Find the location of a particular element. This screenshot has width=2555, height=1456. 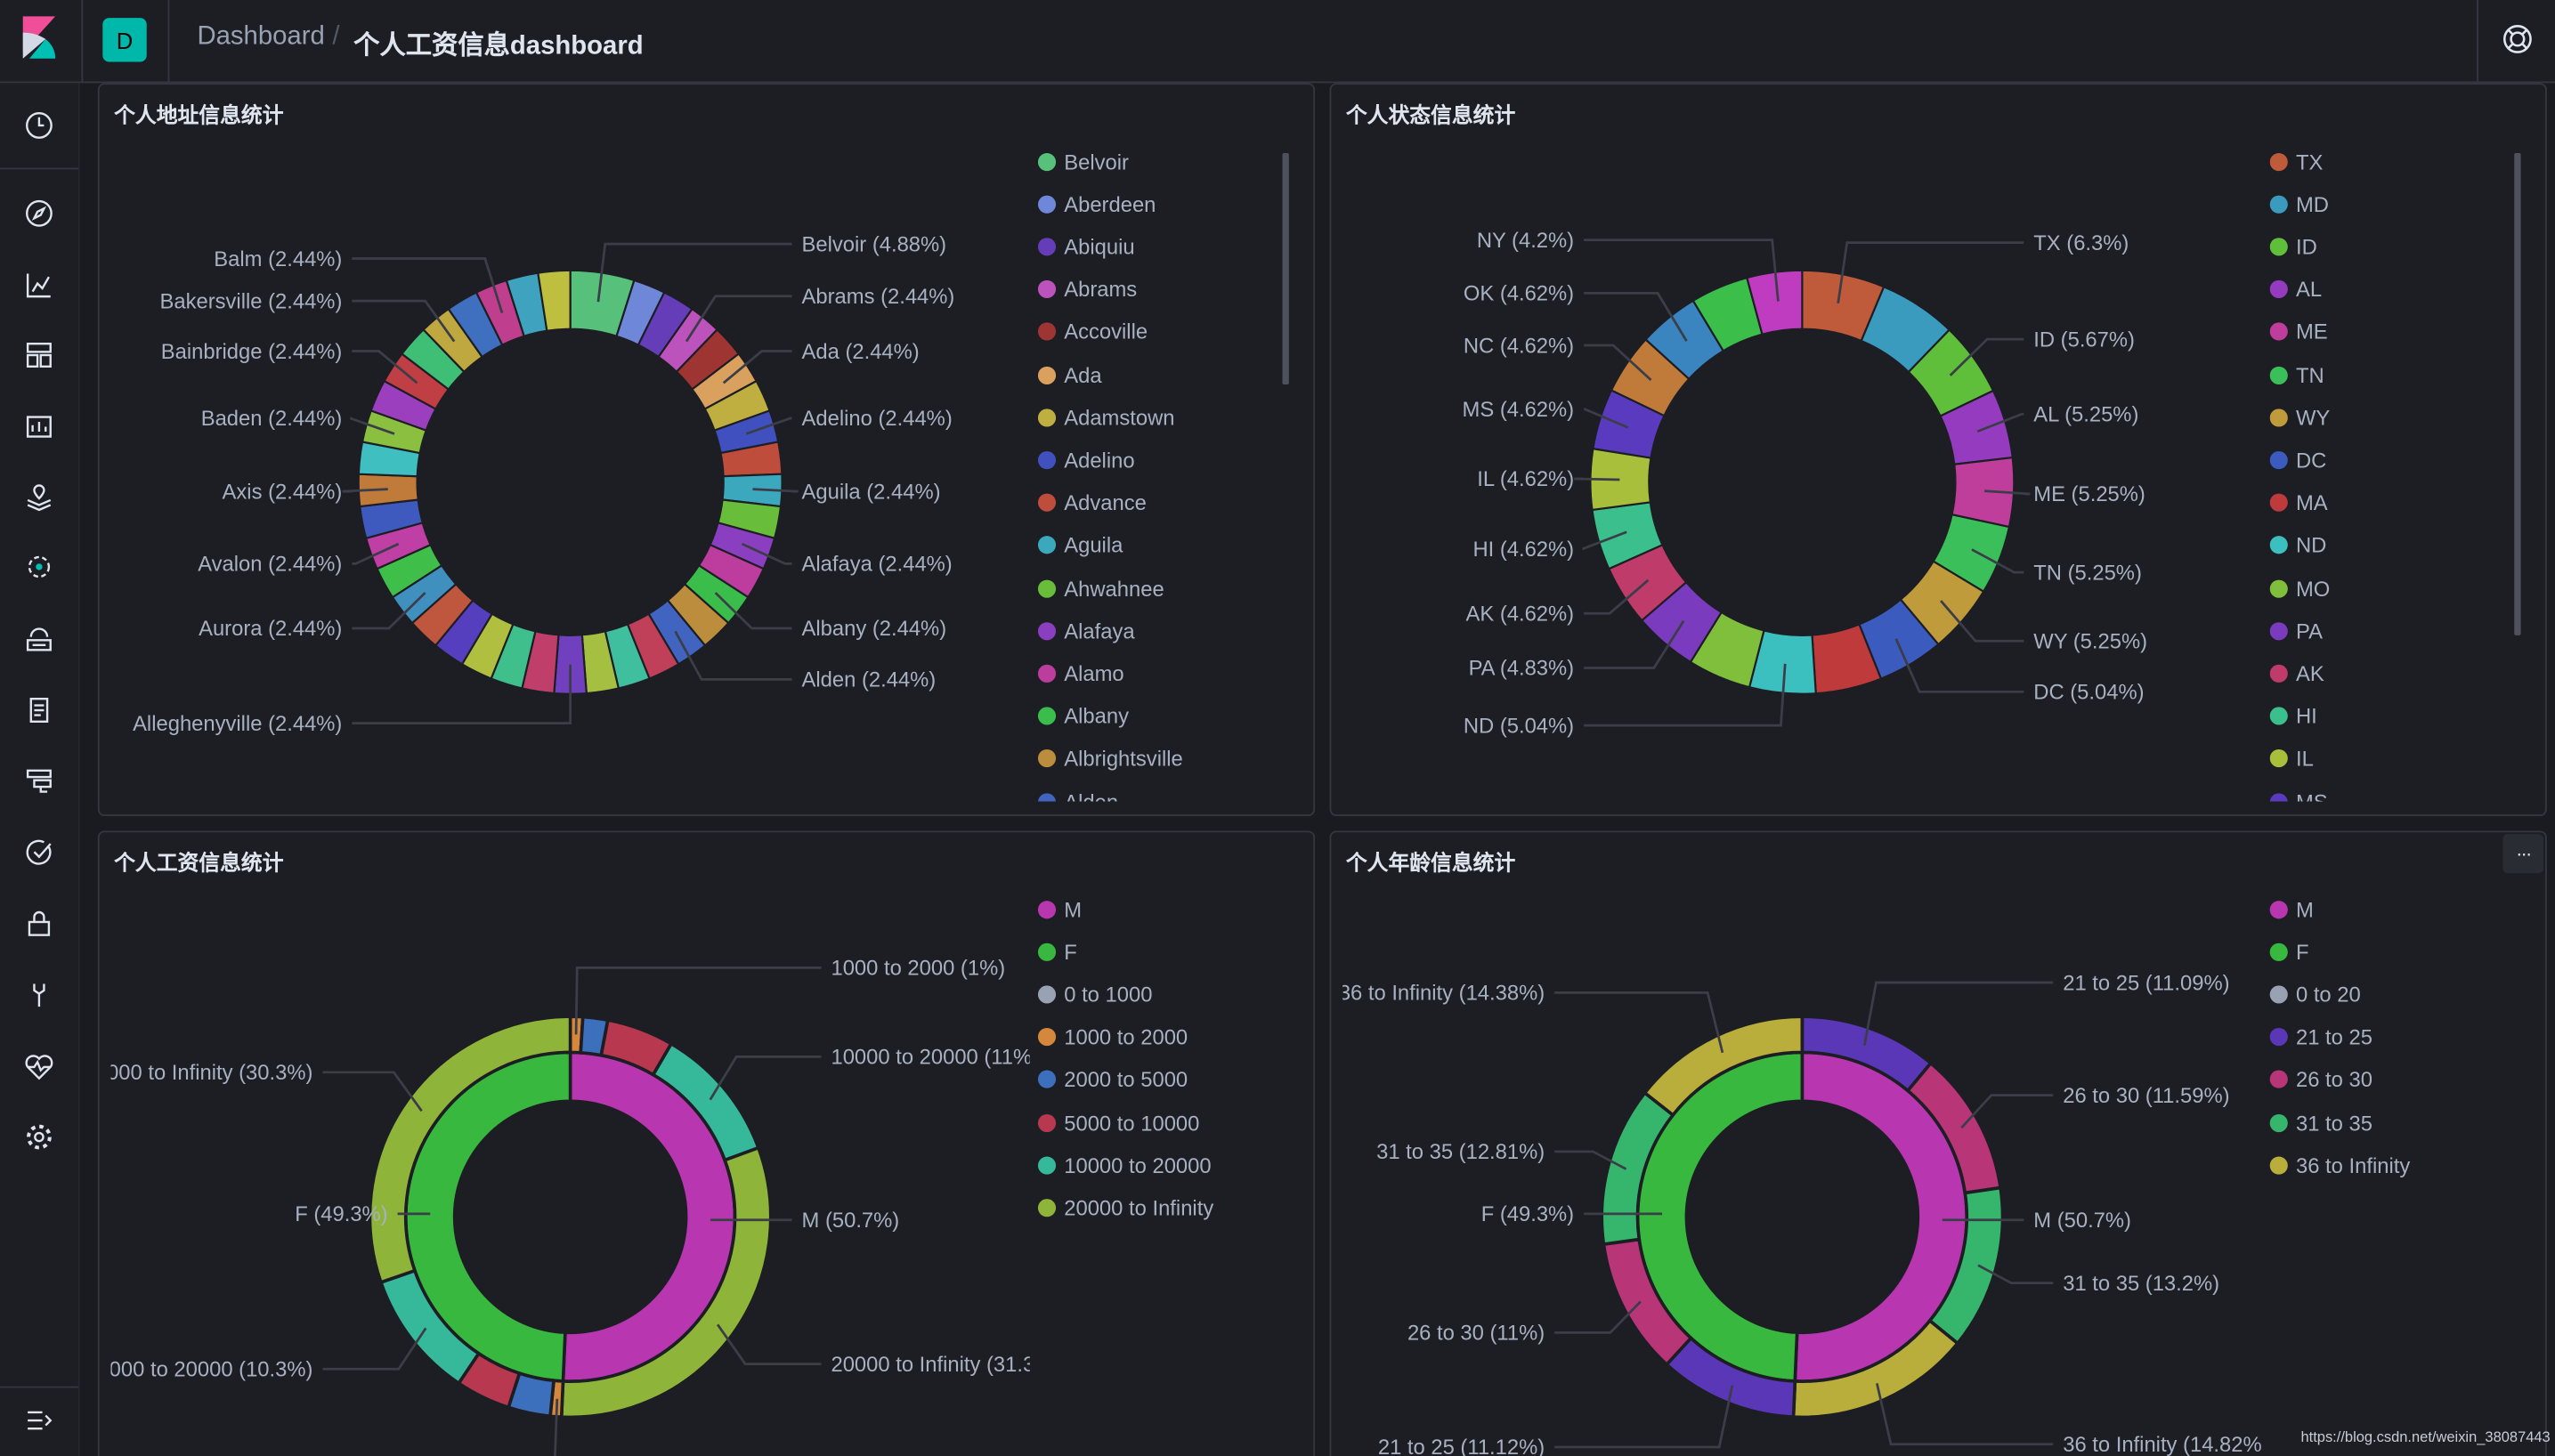

legend-item: TX is located at coordinates (2296, 161).